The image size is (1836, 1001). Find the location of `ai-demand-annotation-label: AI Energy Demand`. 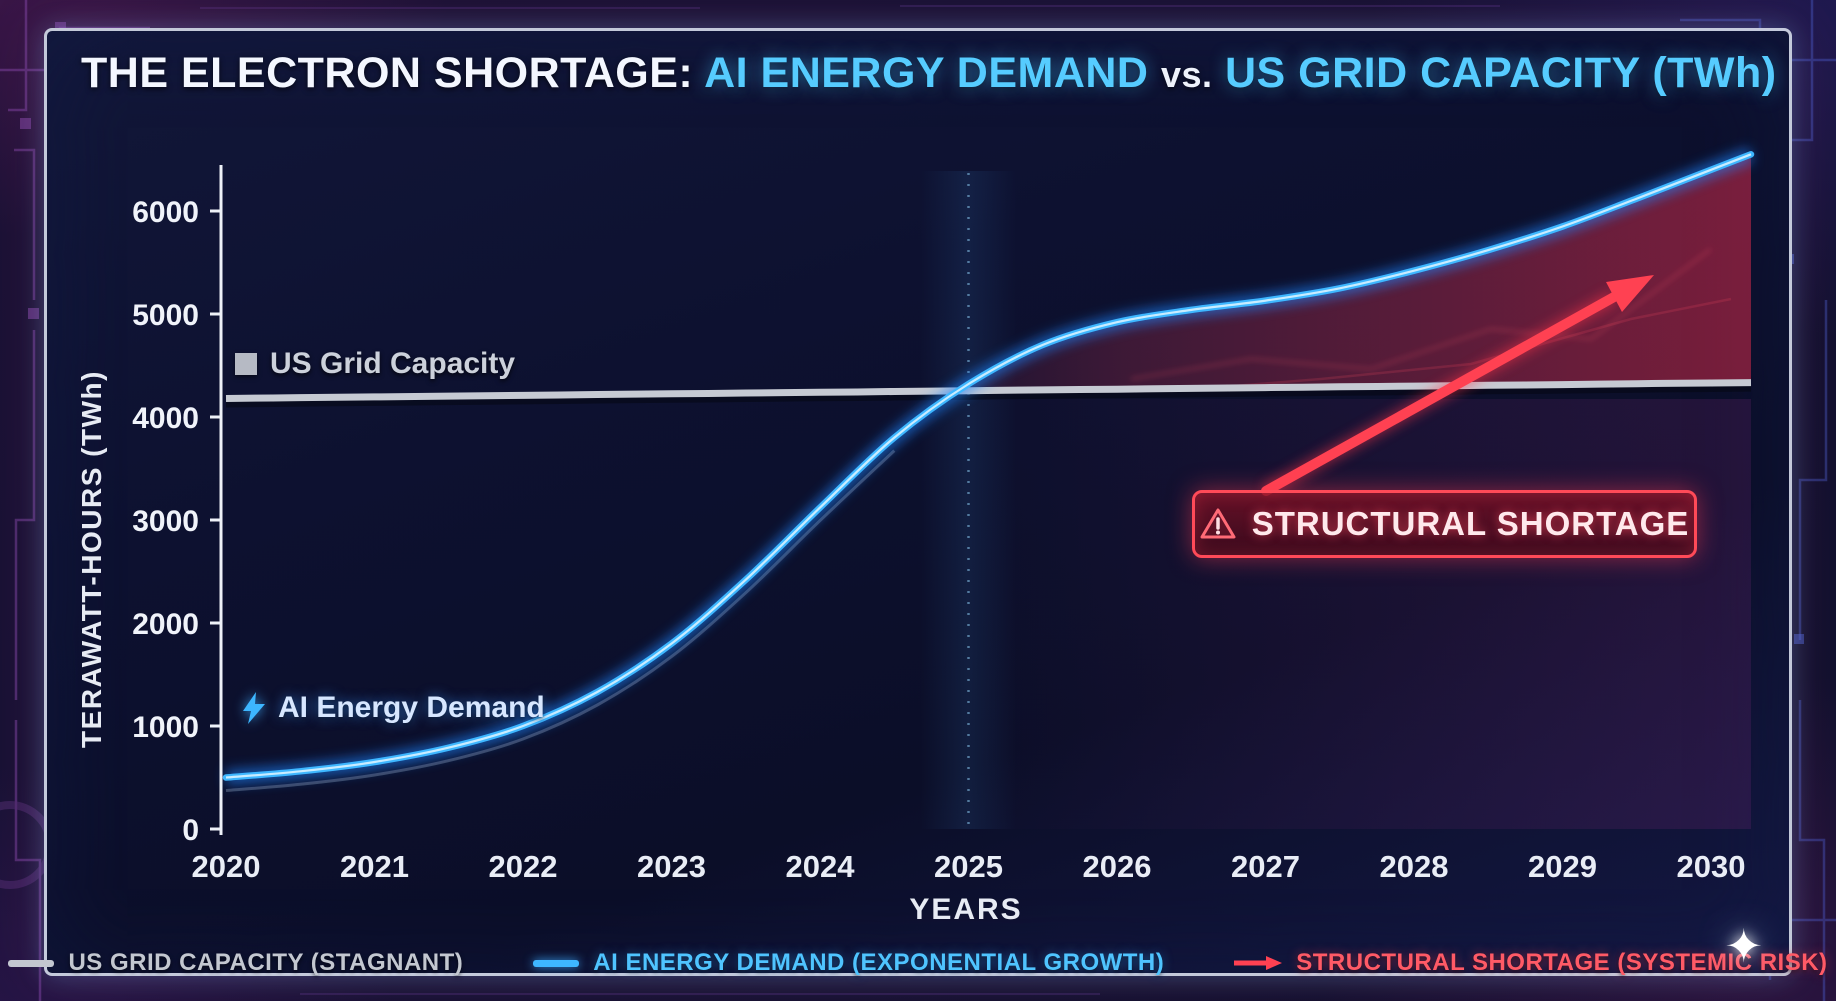

ai-demand-annotation-label: AI Energy Demand is located at coordinates (411, 707).